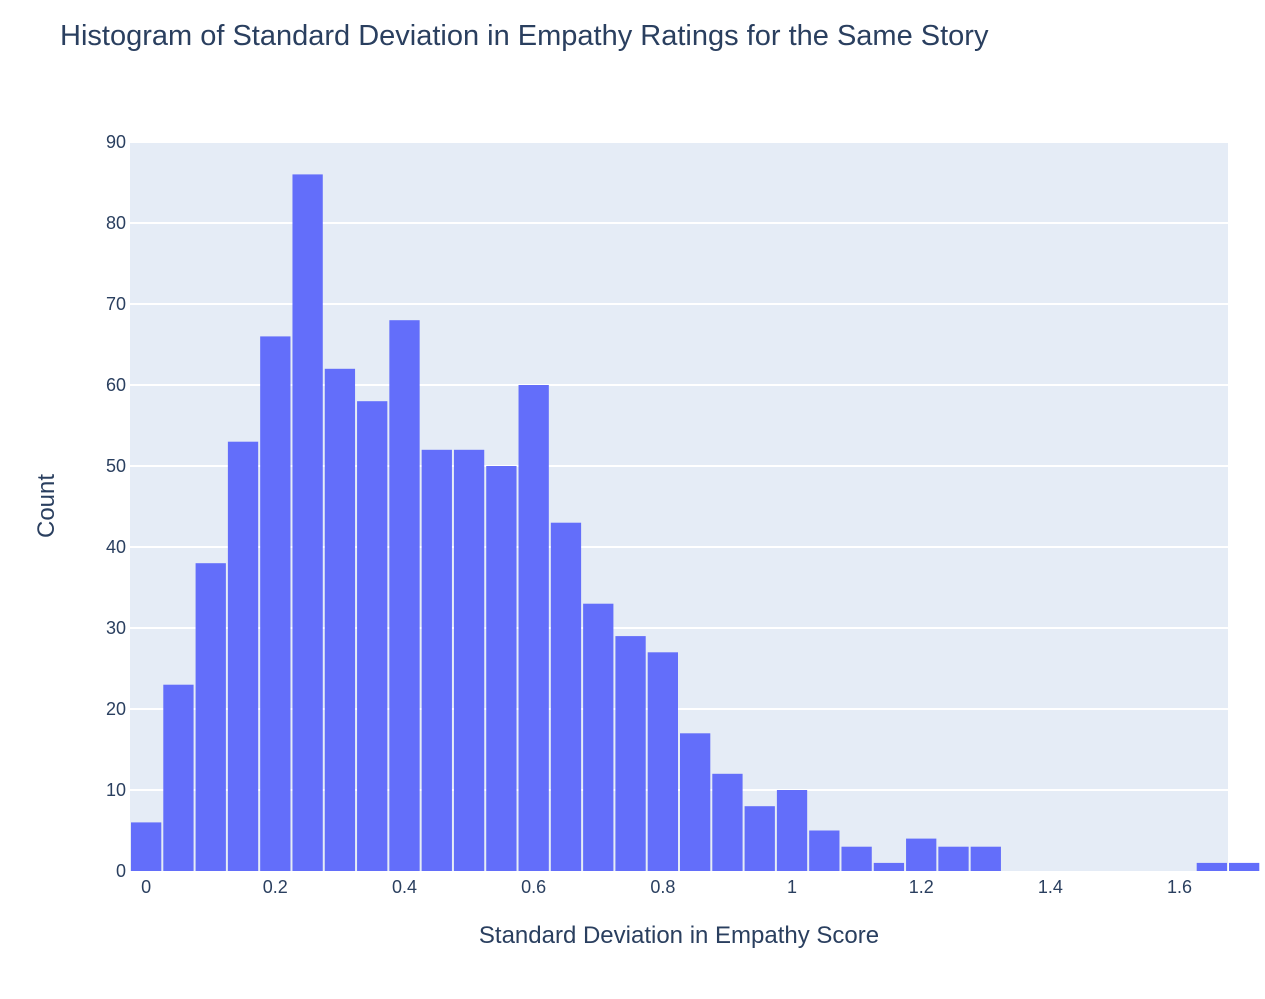 The height and width of the screenshot is (999, 1265). I want to click on x-tick-label: 0.6, so click(533, 887).